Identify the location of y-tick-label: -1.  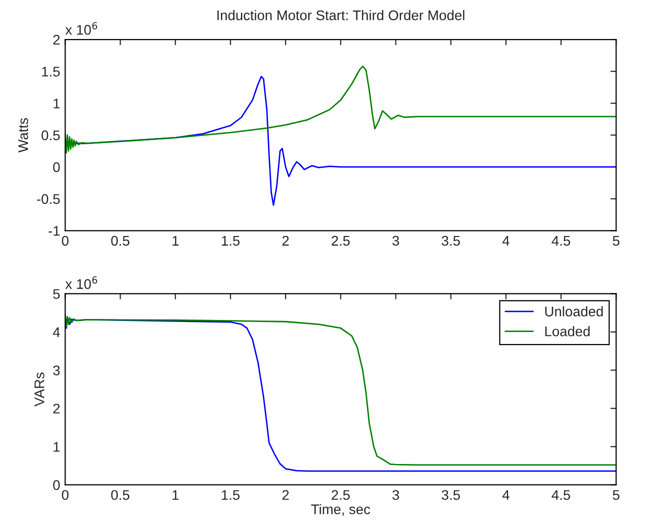
(54, 231).